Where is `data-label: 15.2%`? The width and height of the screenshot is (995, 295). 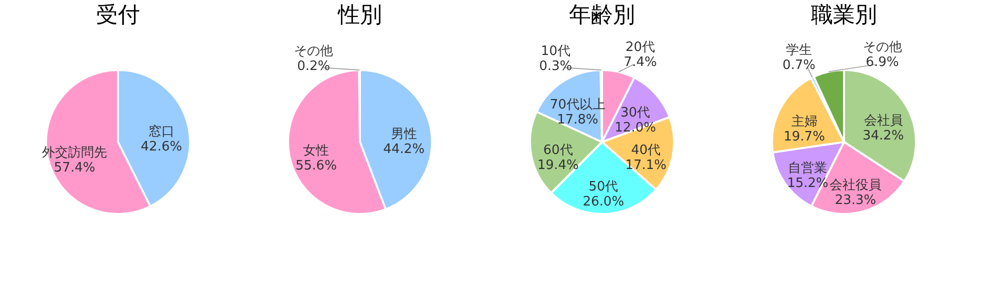
data-label: 15.2% is located at coordinates (807, 184).